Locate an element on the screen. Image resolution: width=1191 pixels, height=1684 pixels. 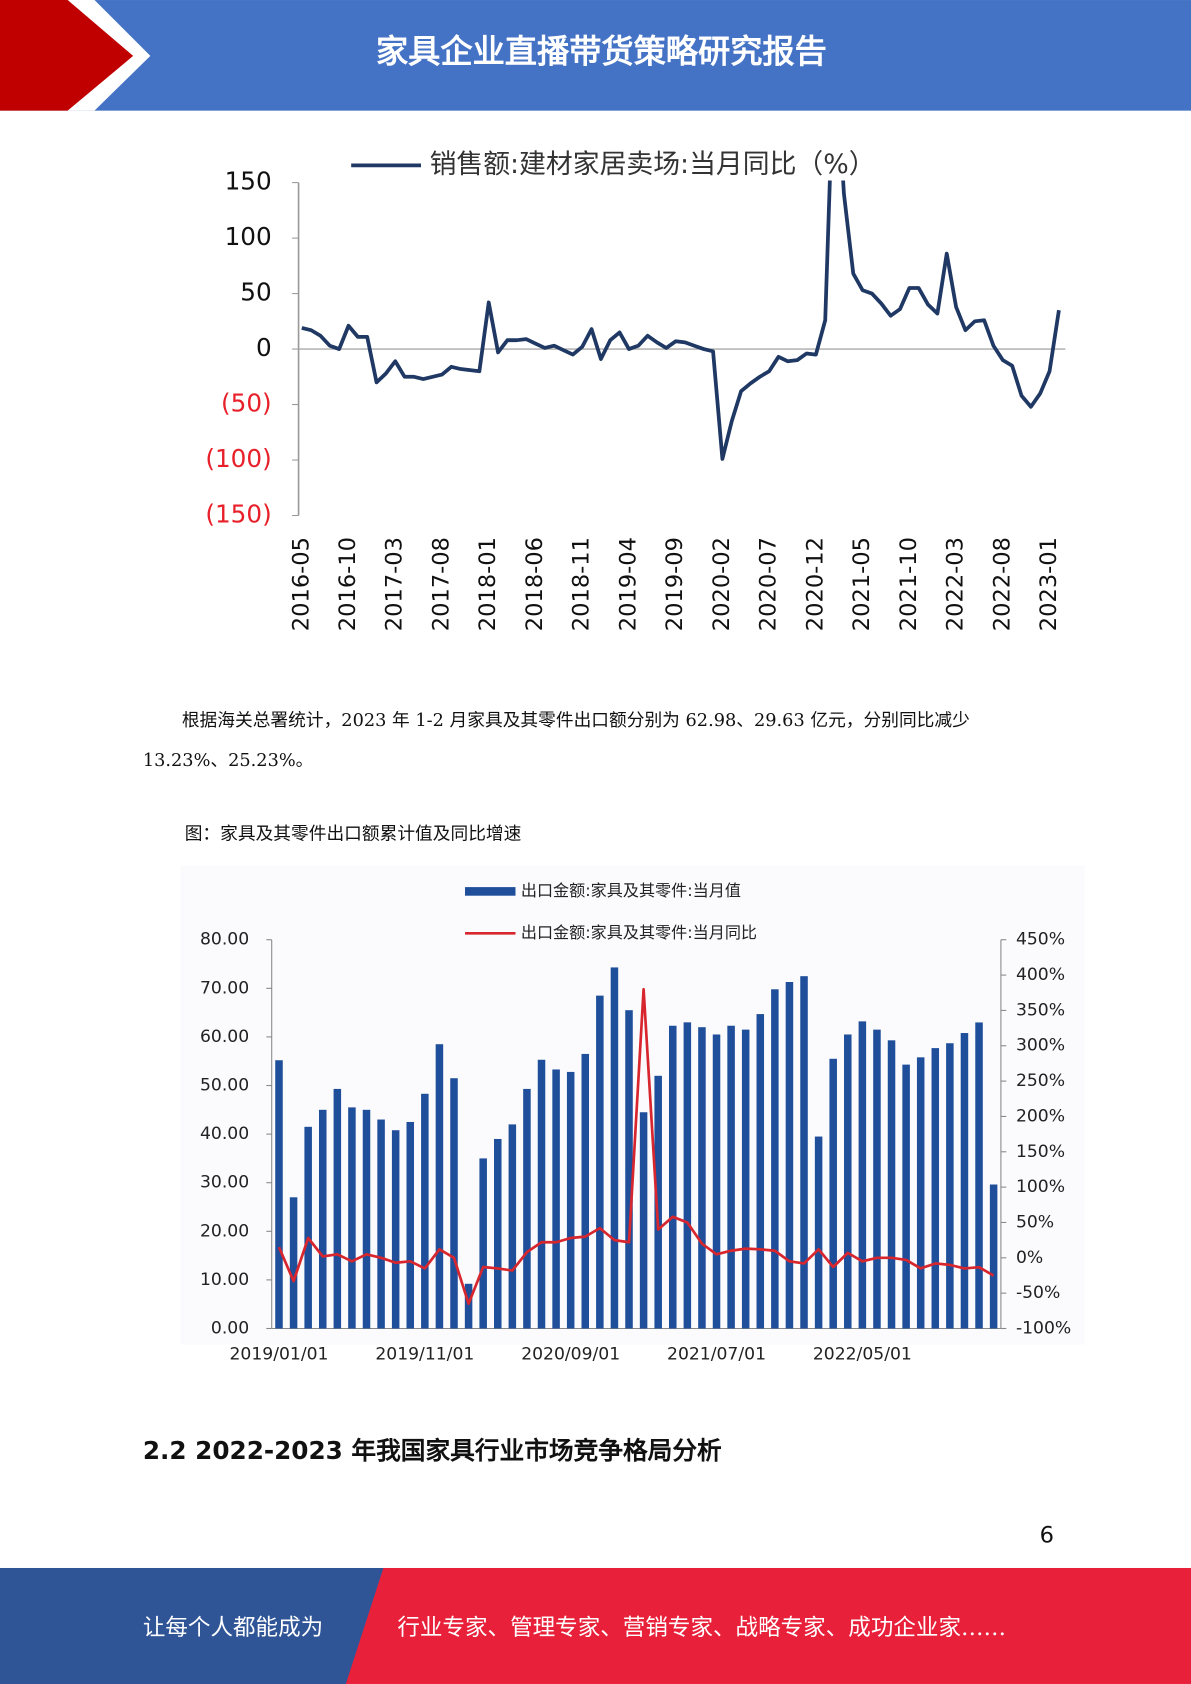
figure-caption: 图：家具及其零件出口额累计值及同比增速 is located at coordinates (353, 833).